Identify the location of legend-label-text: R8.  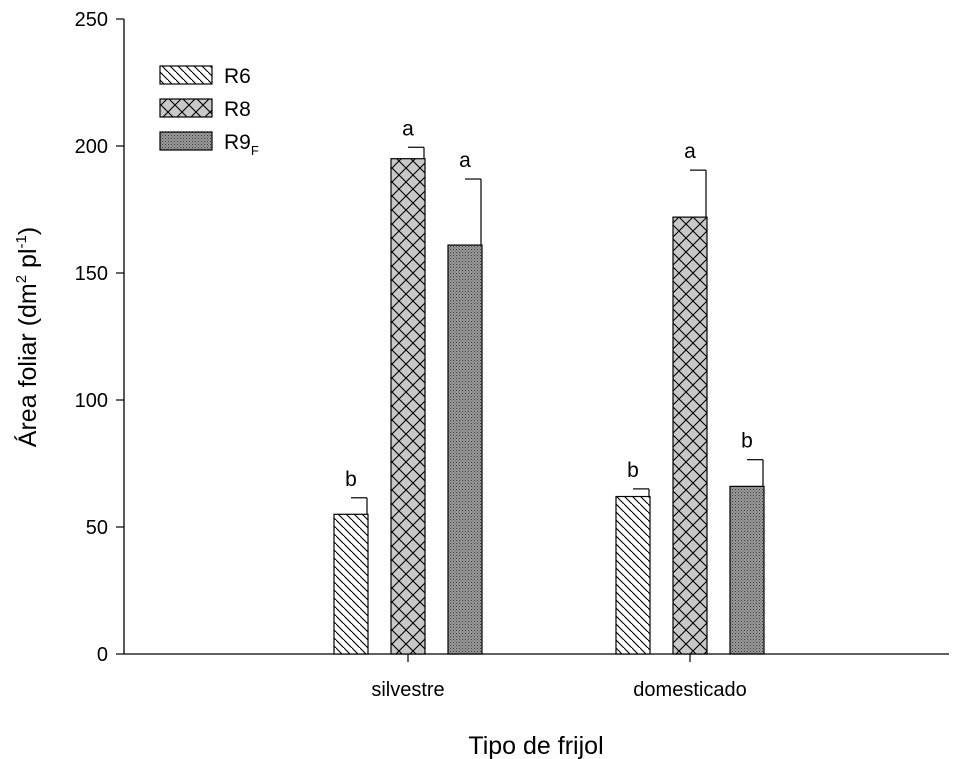
(237, 109).